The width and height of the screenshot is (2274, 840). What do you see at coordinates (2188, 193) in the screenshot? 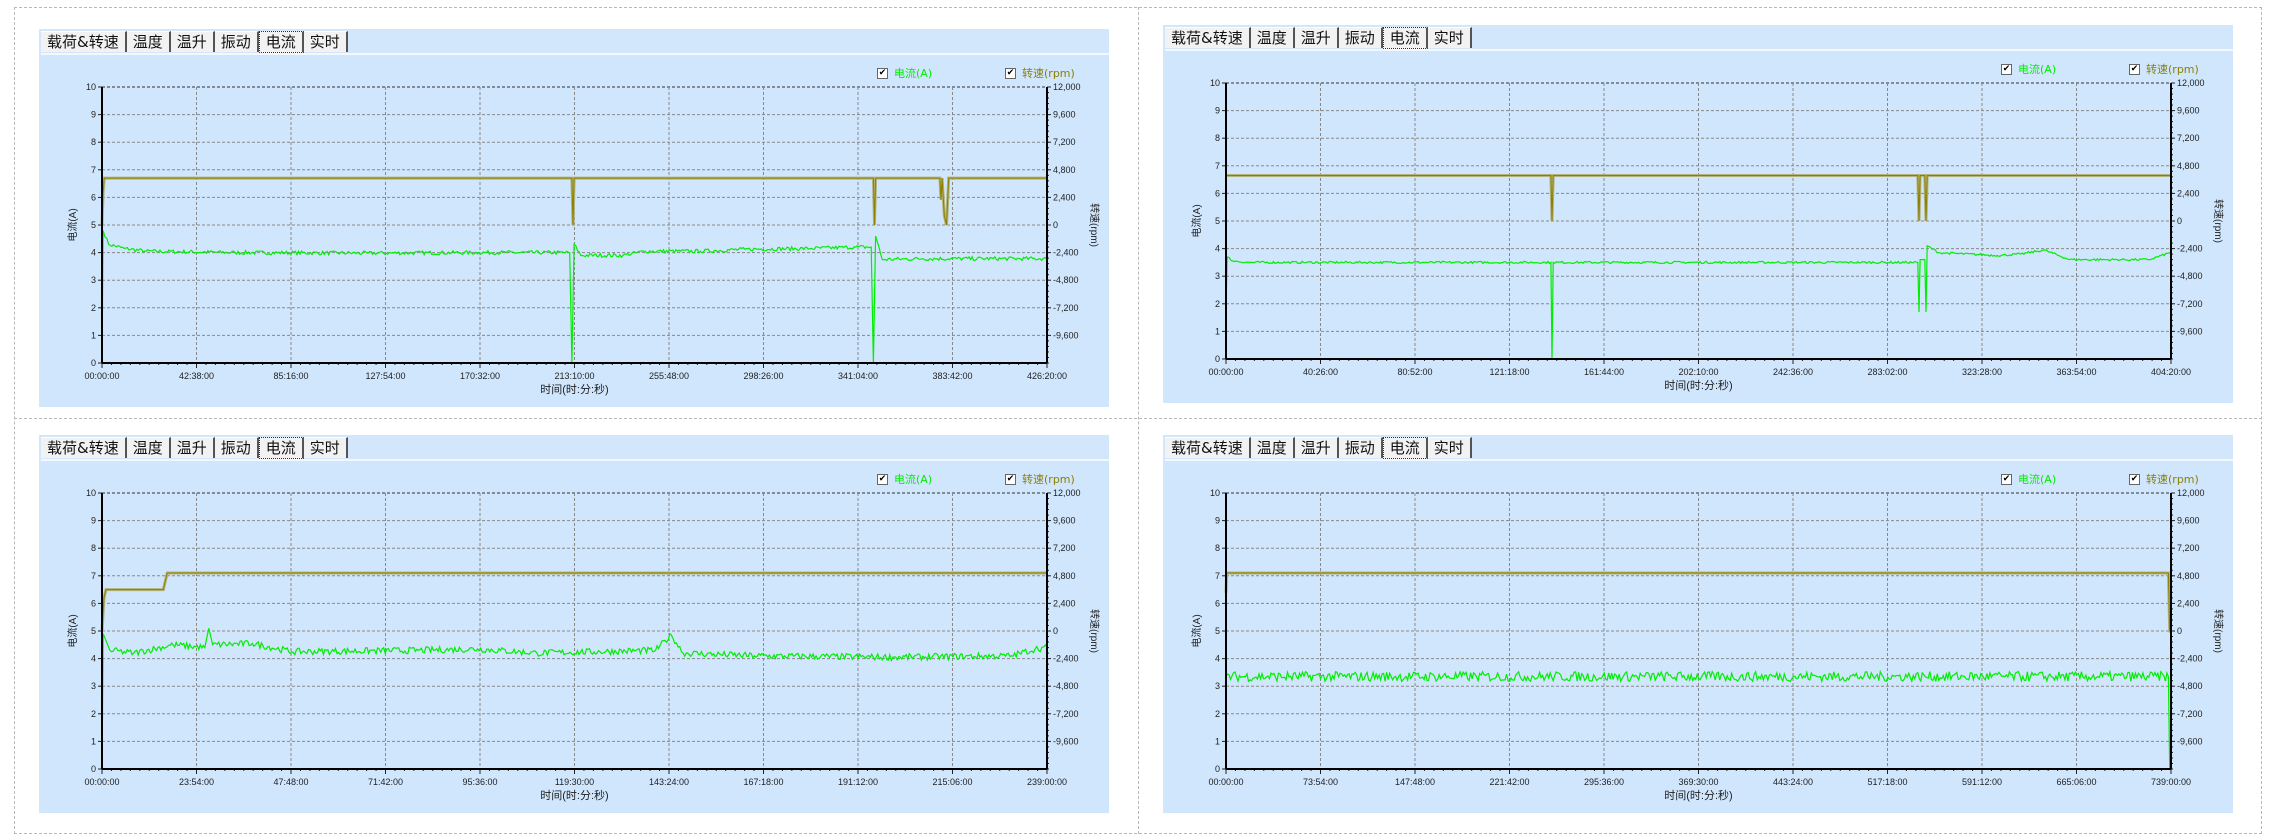
I see `y-right-tick-label: 2,400` at bounding box center [2188, 193].